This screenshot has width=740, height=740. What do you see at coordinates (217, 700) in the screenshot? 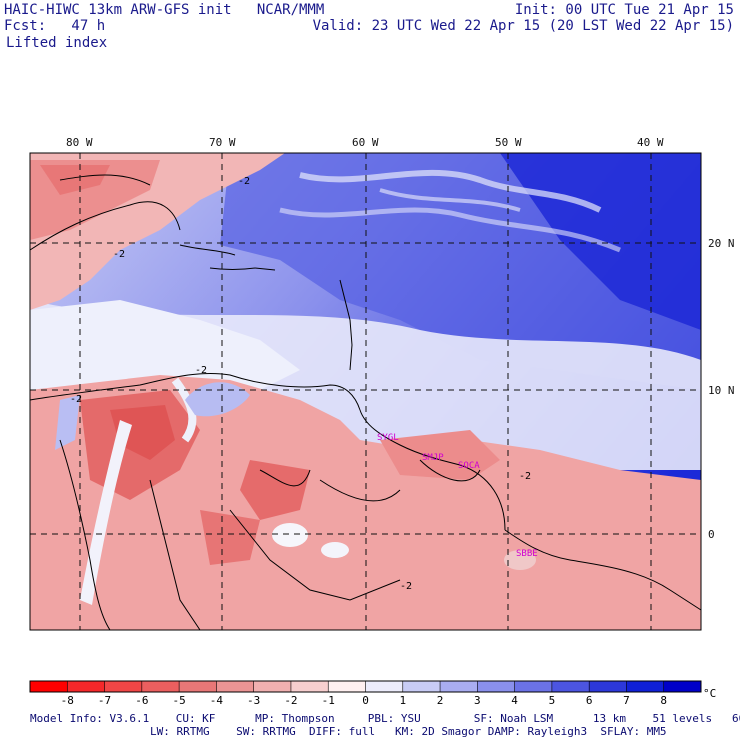
I see `colorbar-tick-label: -4` at bounding box center [217, 700].